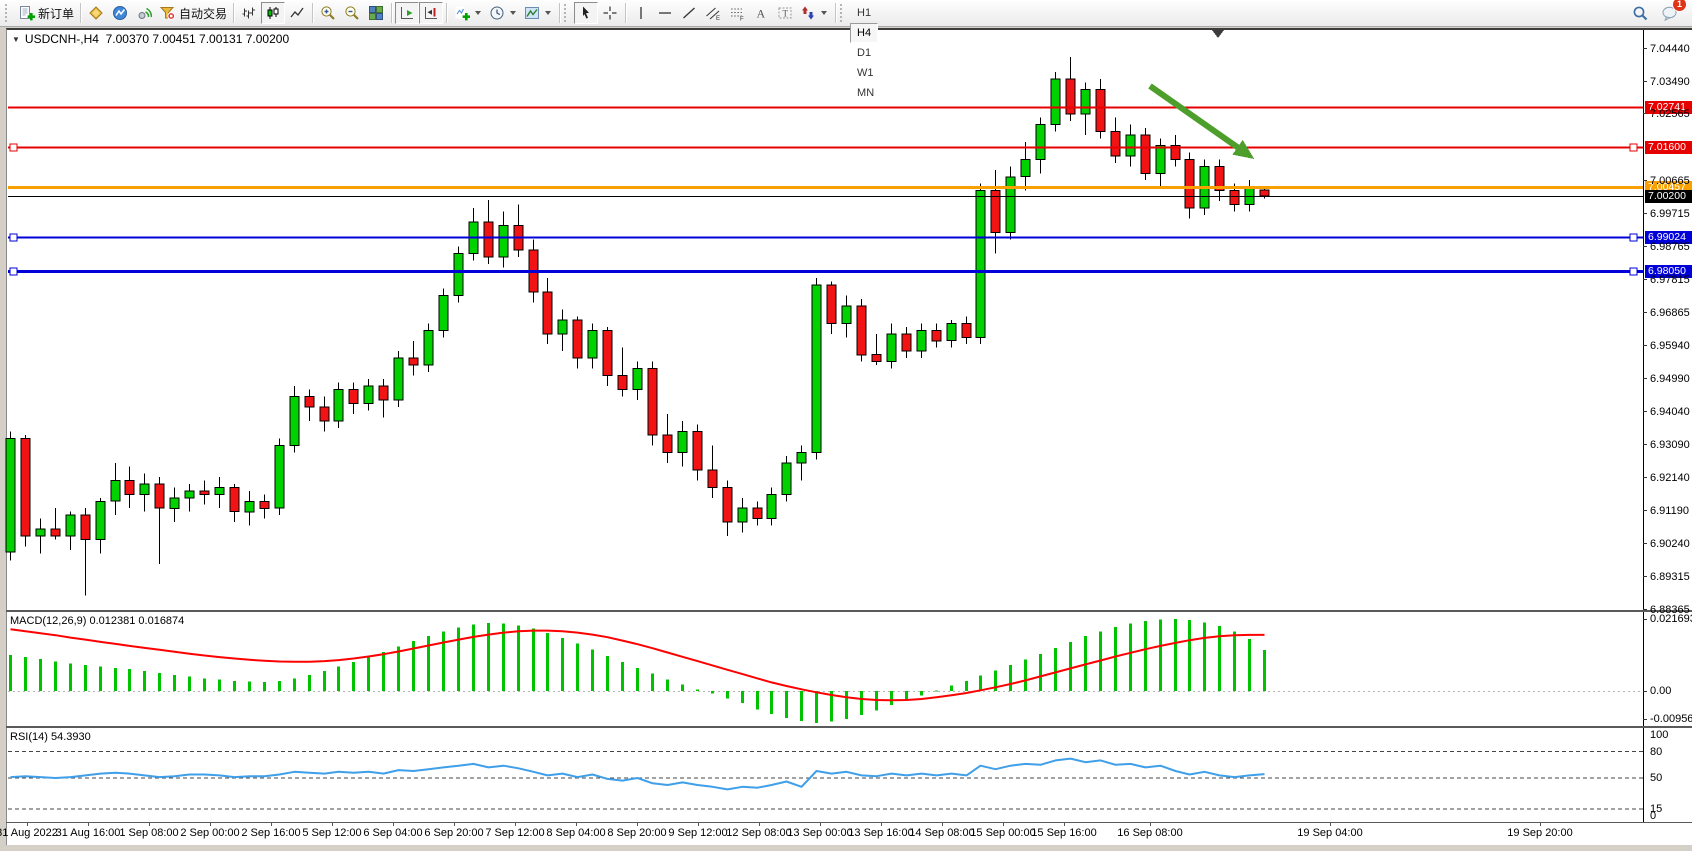 The width and height of the screenshot is (1692, 851). I want to click on notifications-button: 1, so click(1672, 12).